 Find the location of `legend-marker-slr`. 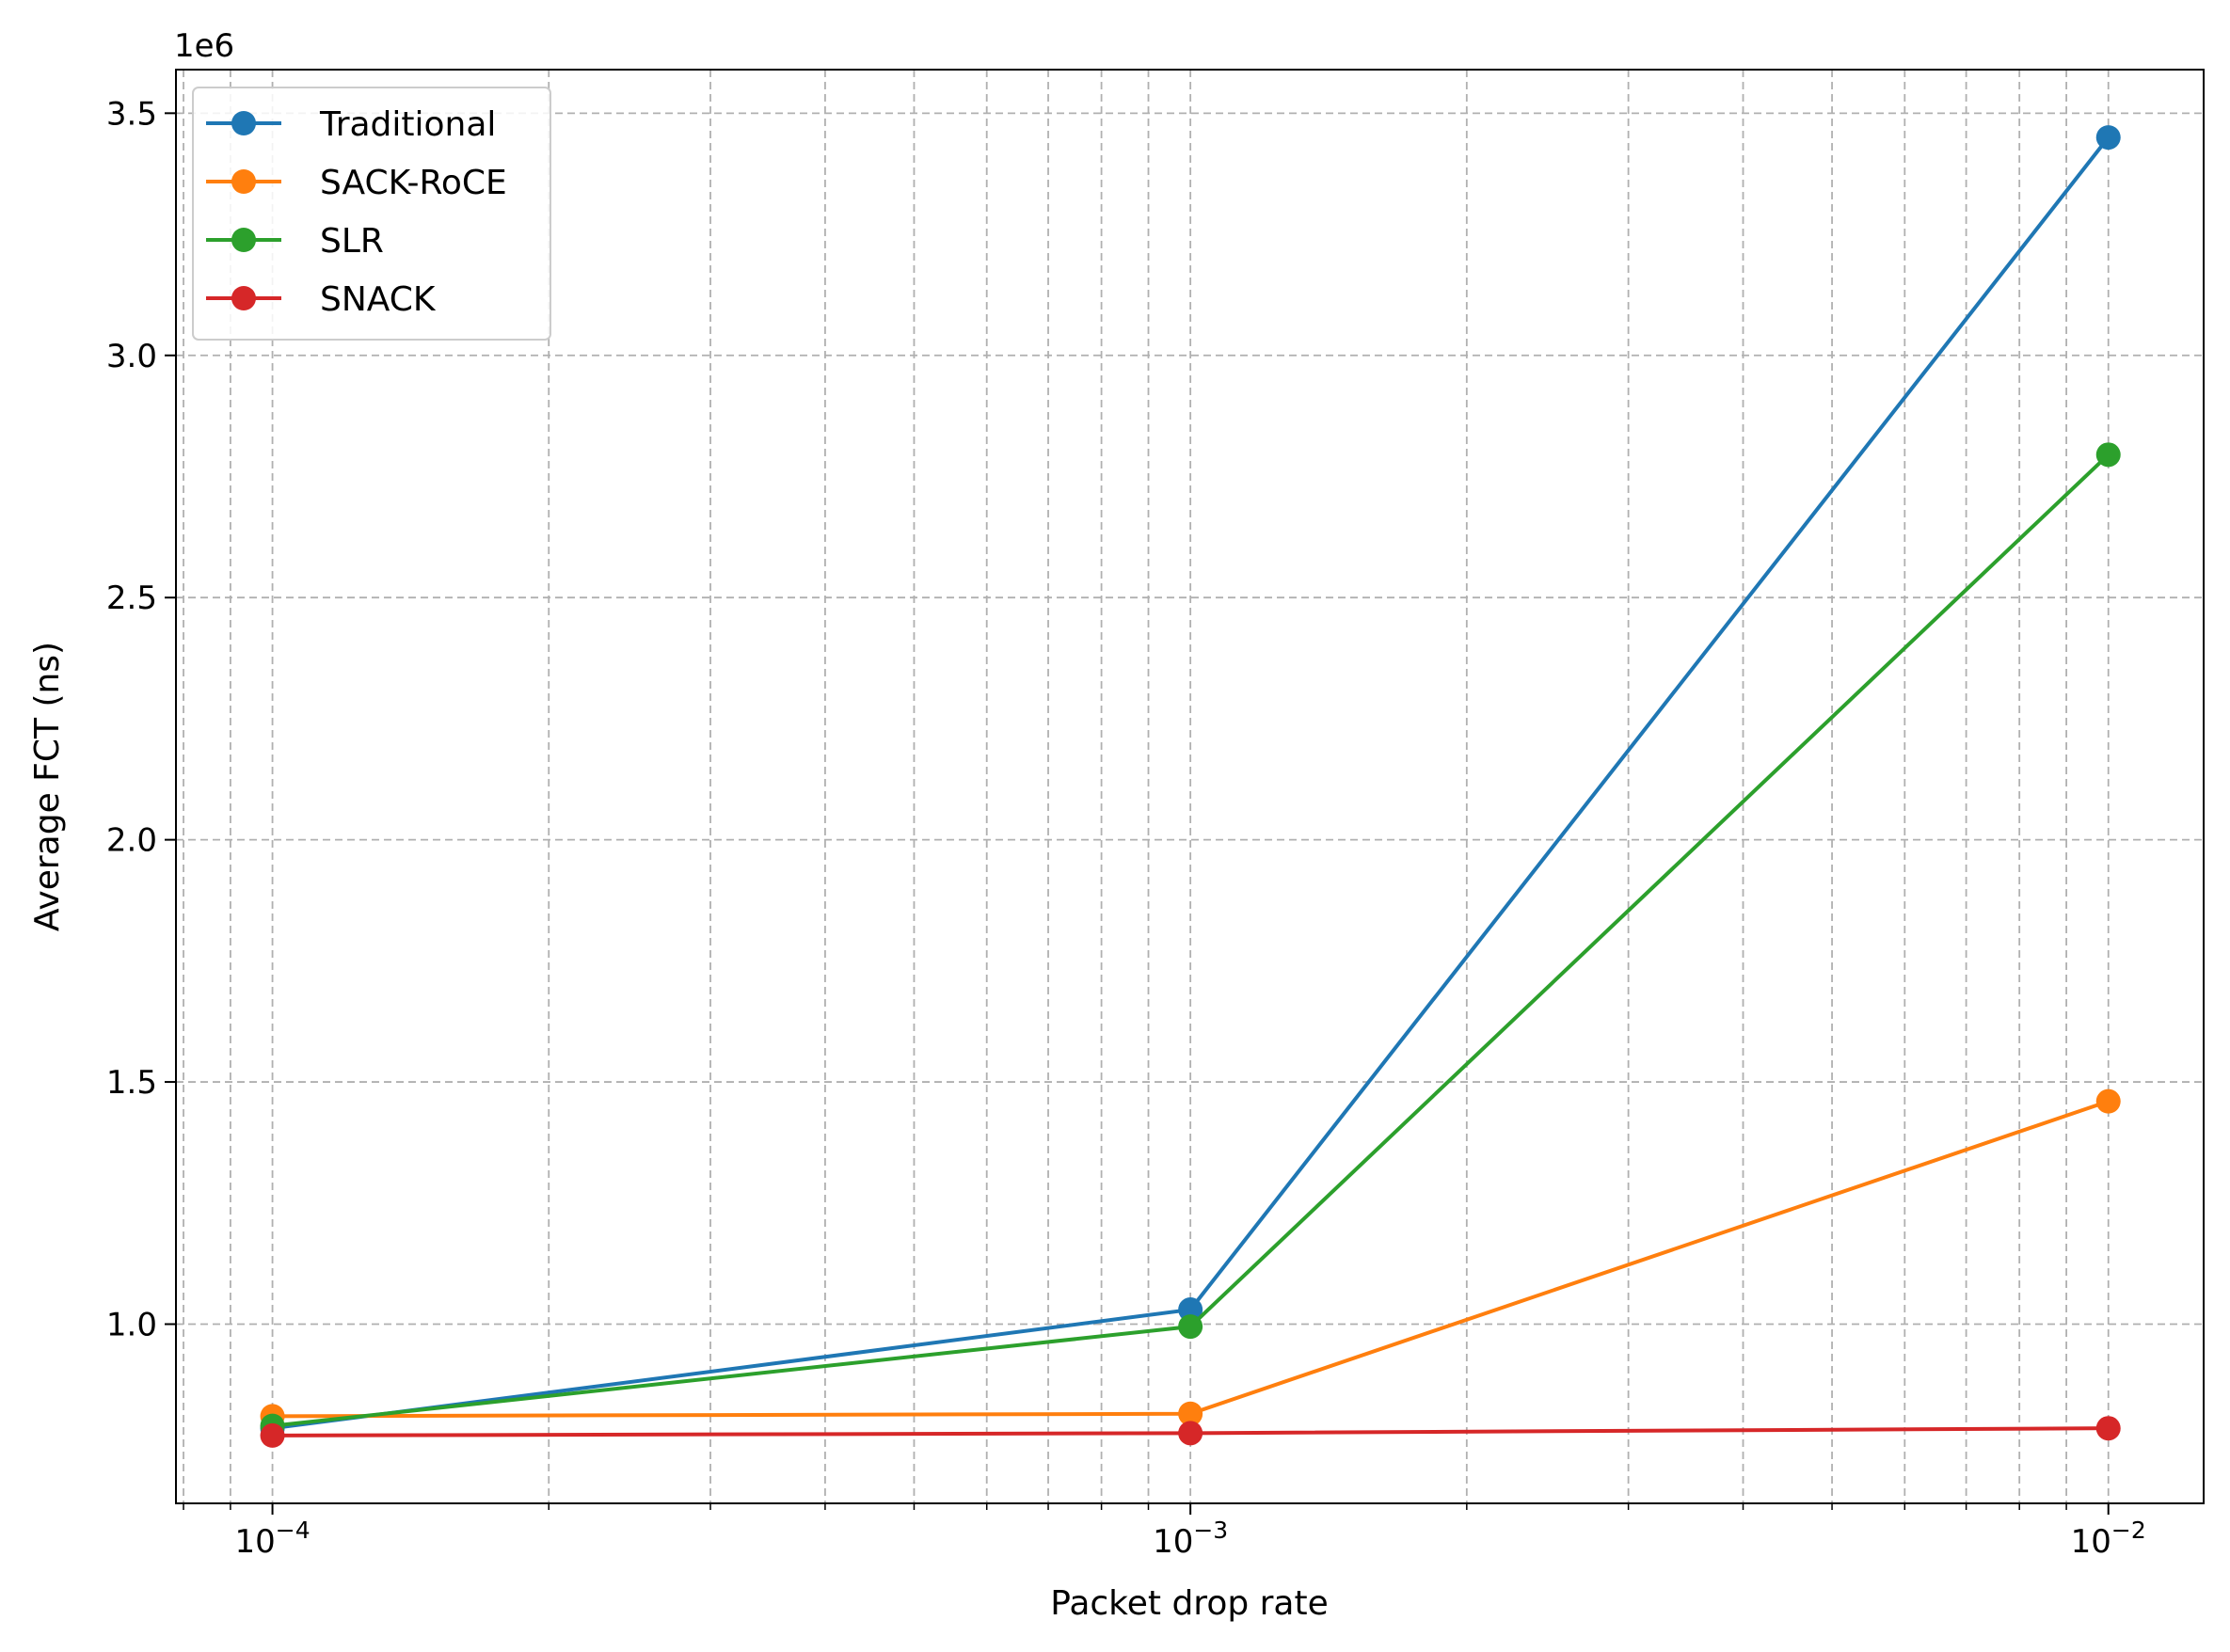

legend-marker-slr is located at coordinates (244, 240).